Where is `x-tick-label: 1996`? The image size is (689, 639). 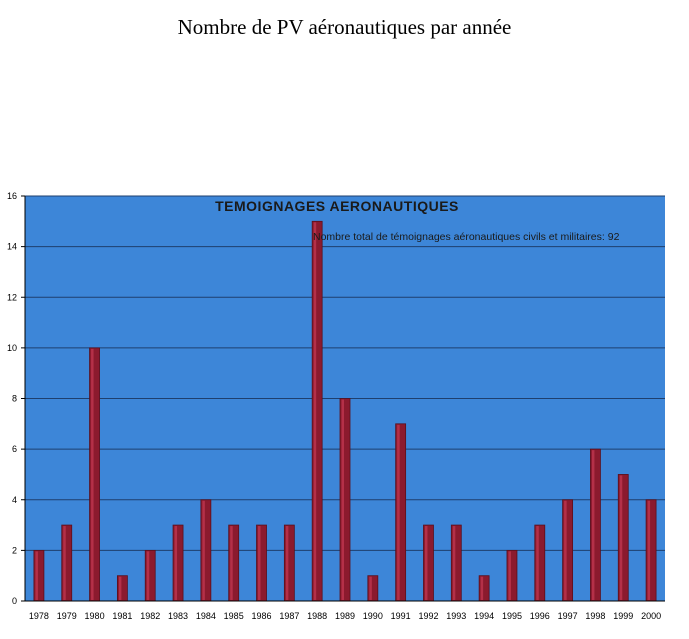
x-tick-label: 1996 is located at coordinates (540, 616).